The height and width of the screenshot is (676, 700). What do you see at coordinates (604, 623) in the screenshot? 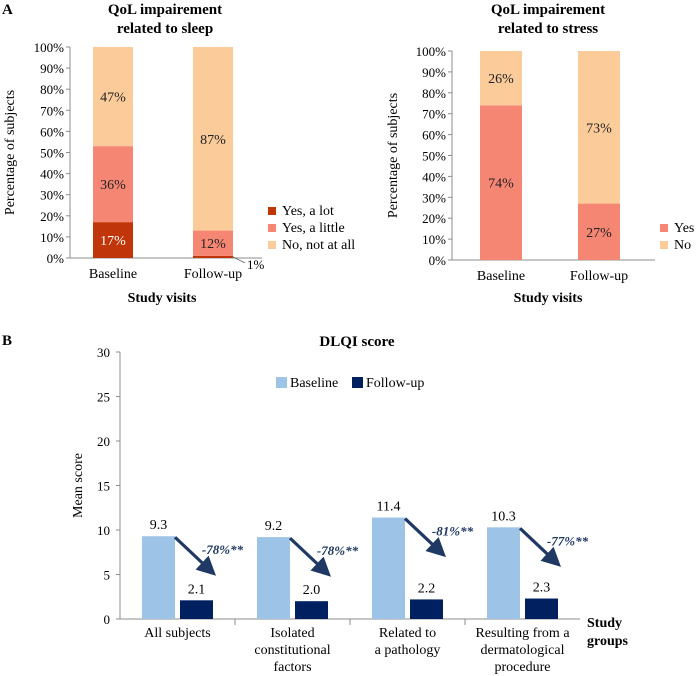
I see `x-axis-label: Study` at bounding box center [604, 623].